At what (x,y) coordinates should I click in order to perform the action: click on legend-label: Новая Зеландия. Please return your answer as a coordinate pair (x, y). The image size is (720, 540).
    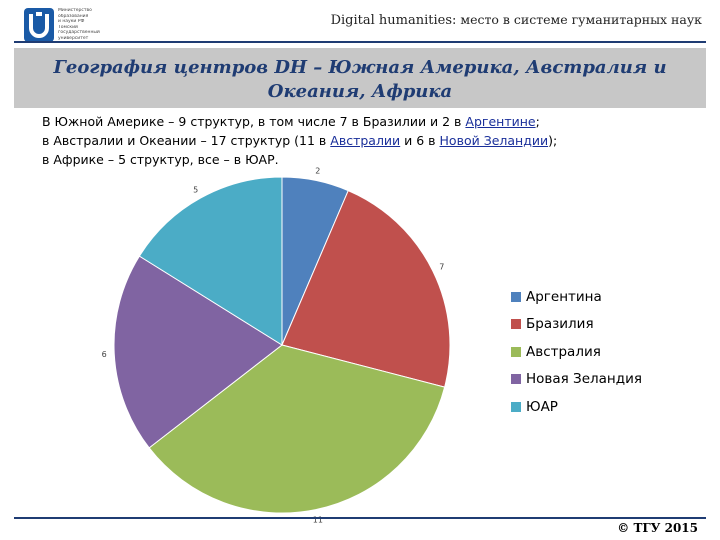
    Looking at the image, I should click on (584, 379).